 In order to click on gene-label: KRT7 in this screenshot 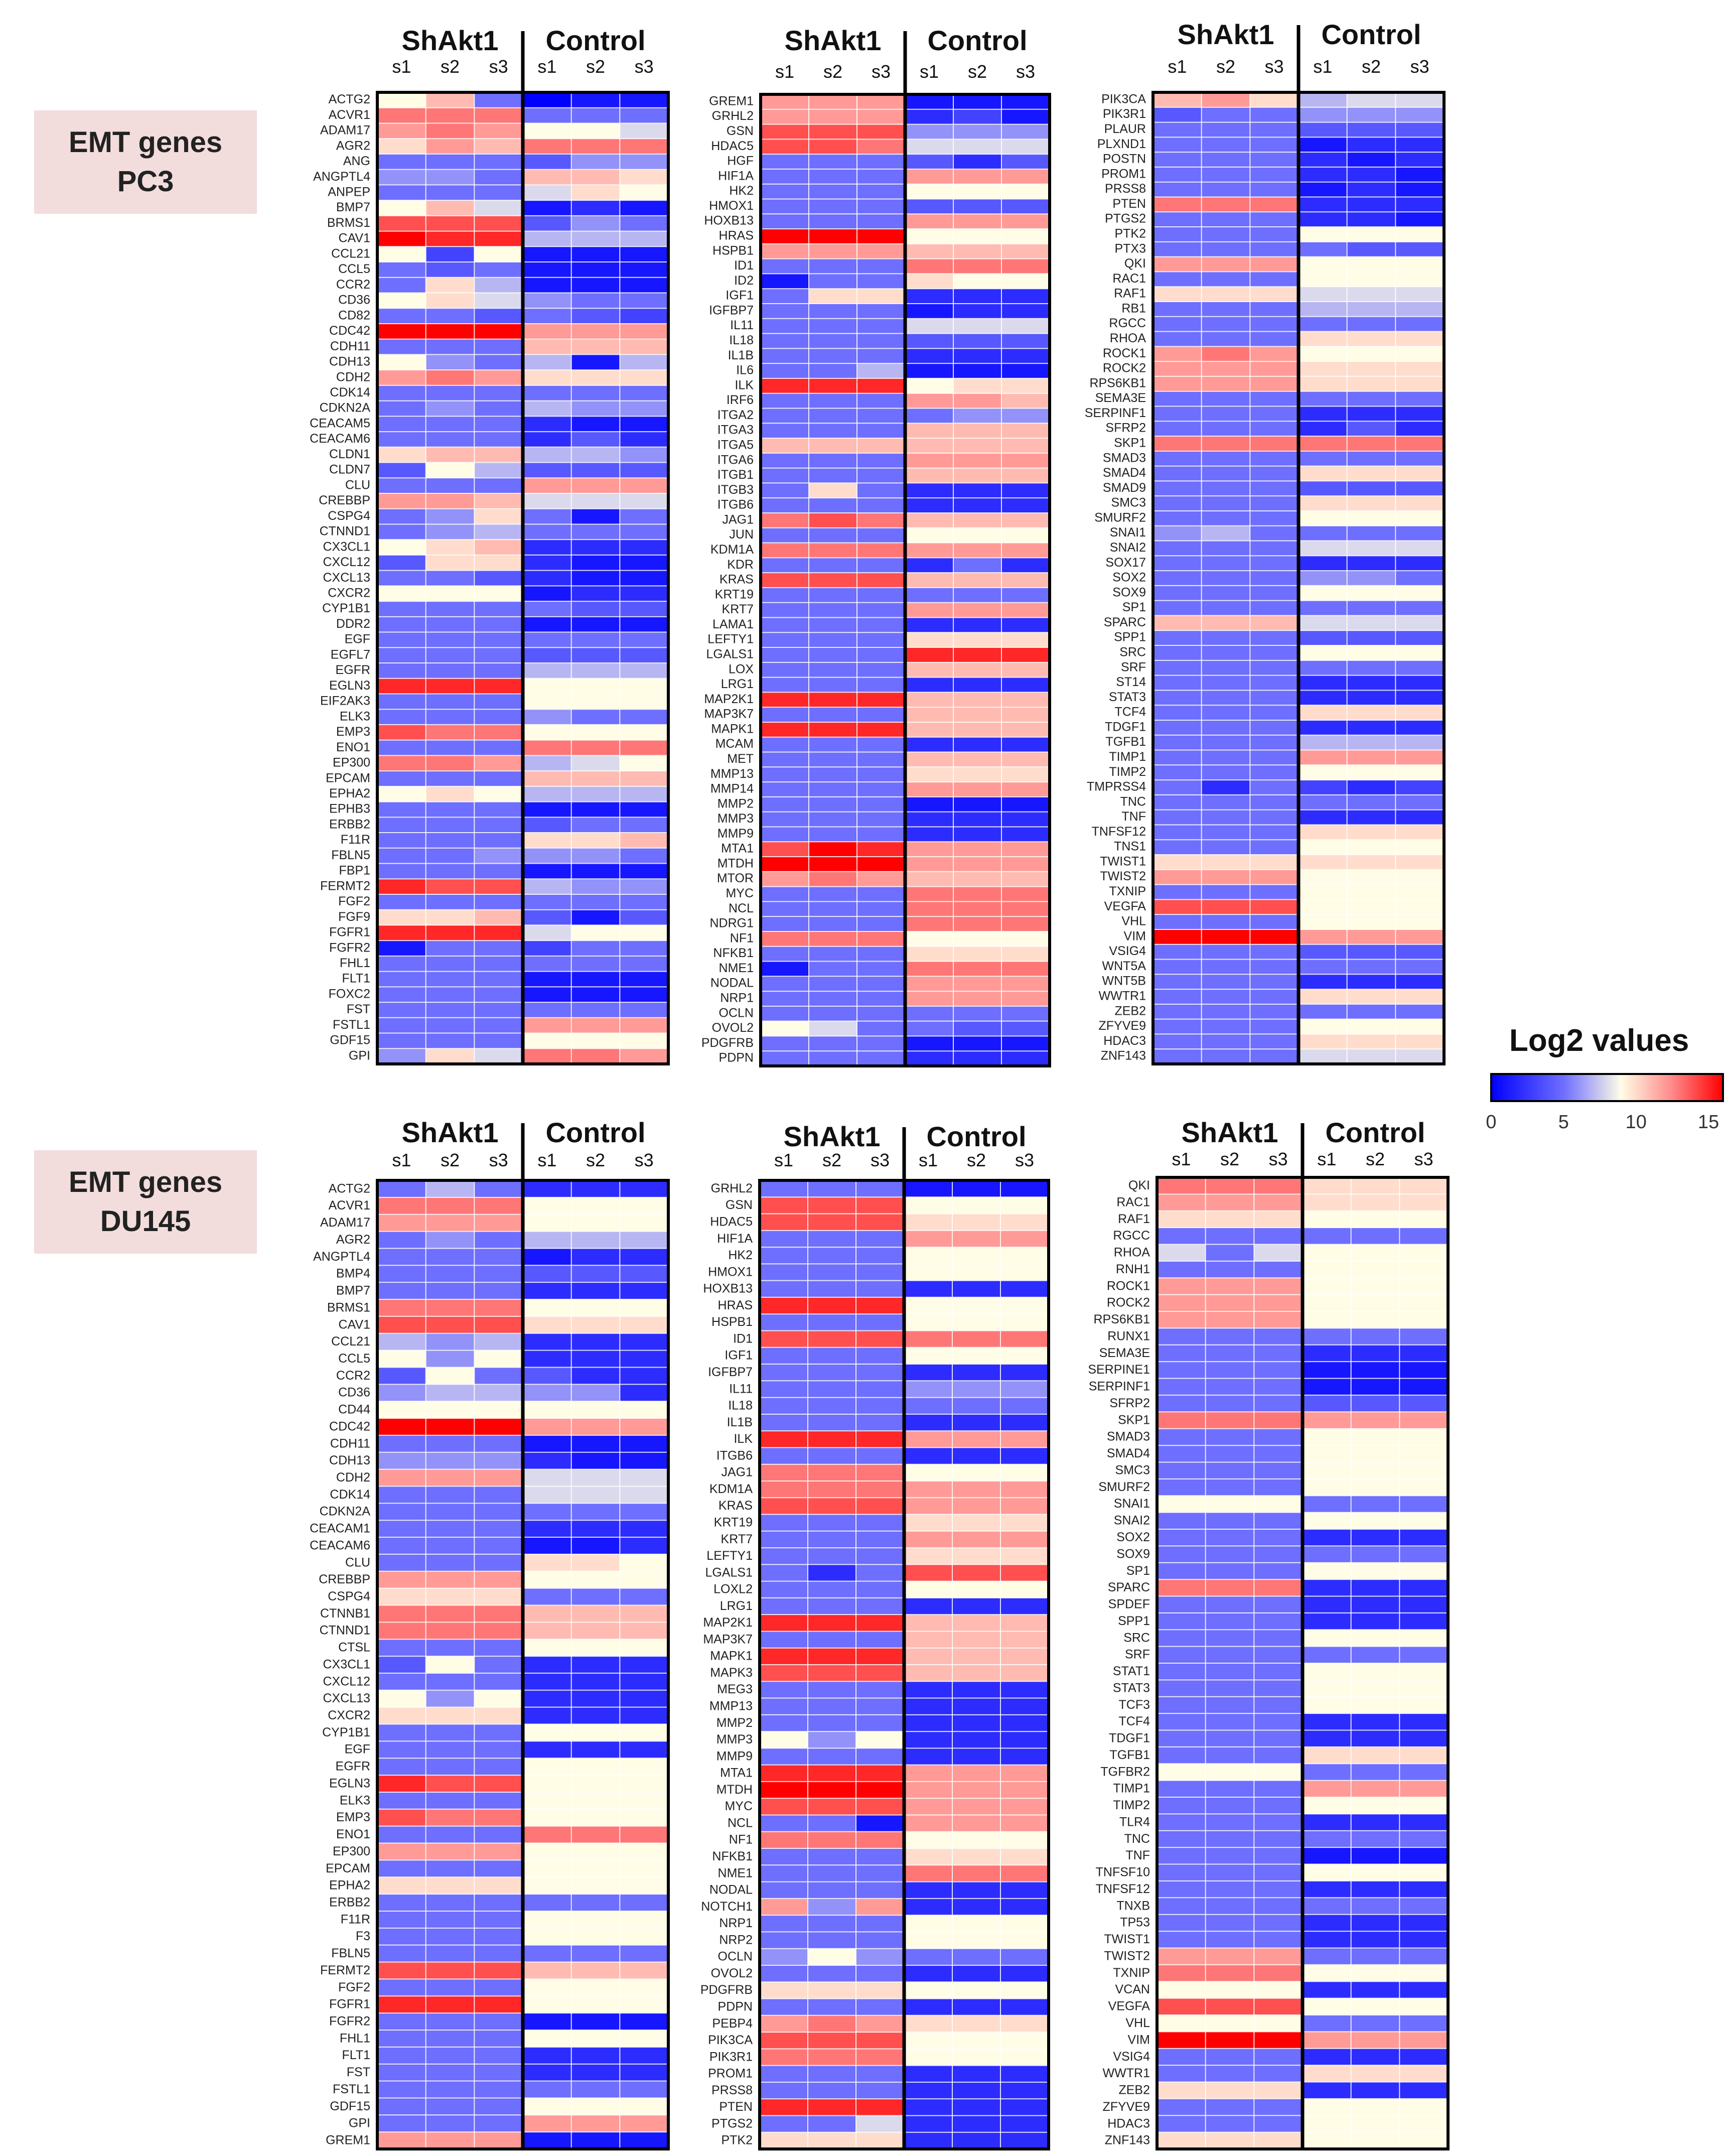, I will do `click(738, 609)`.